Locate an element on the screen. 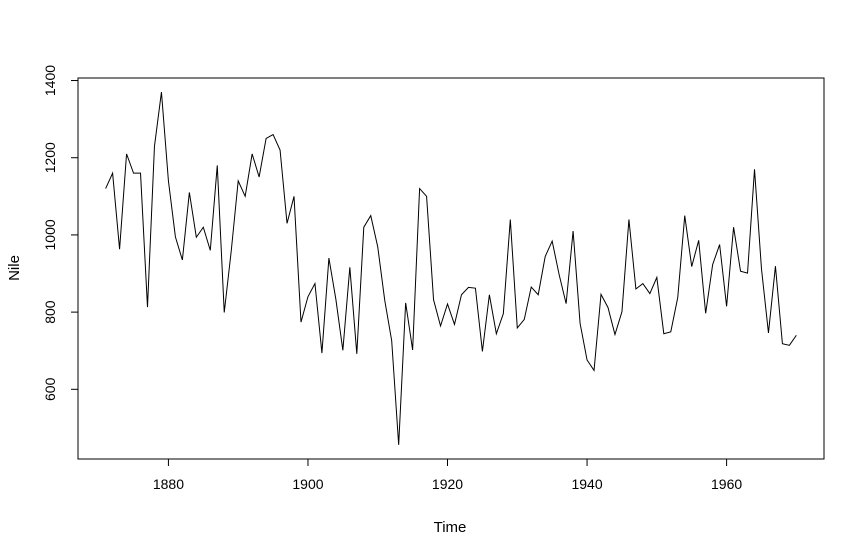 The height and width of the screenshot is (554, 867). x-tick-label: 1880 is located at coordinates (168, 484).